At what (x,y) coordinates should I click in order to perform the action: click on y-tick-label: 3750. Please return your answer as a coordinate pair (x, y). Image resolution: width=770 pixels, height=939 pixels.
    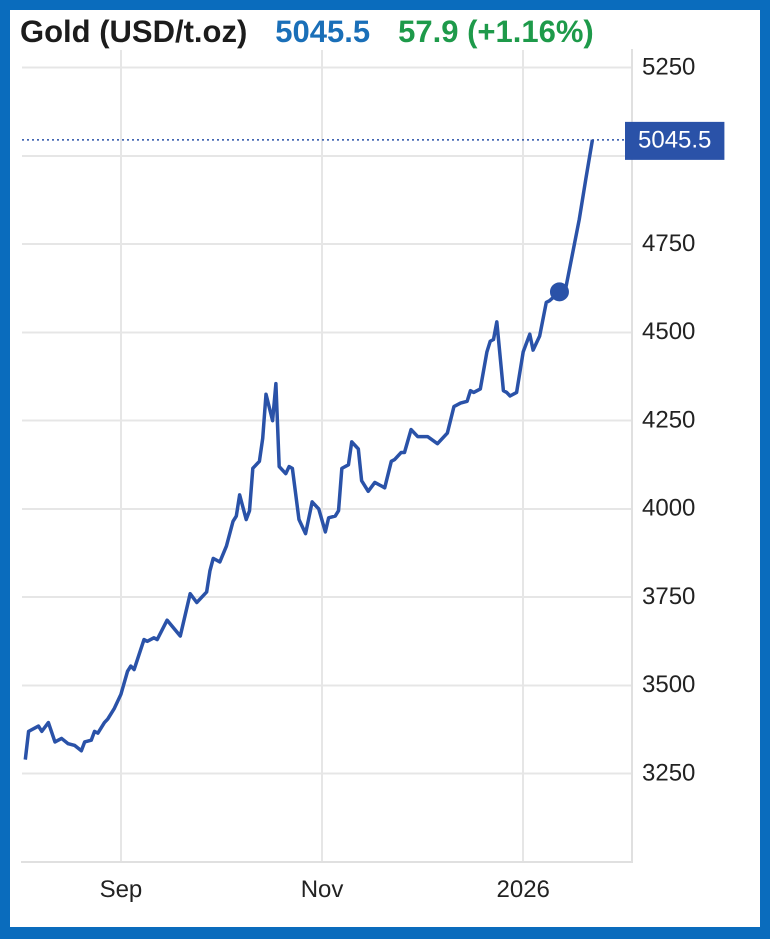
    Looking at the image, I should click on (669, 596).